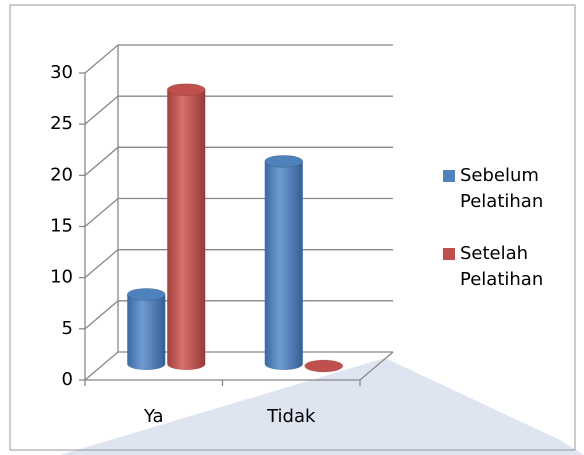  What do you see at coordinates (291, 416) in the screenshot?
I see `x-tick-label: Tidak` at bounding box center [291, 416].